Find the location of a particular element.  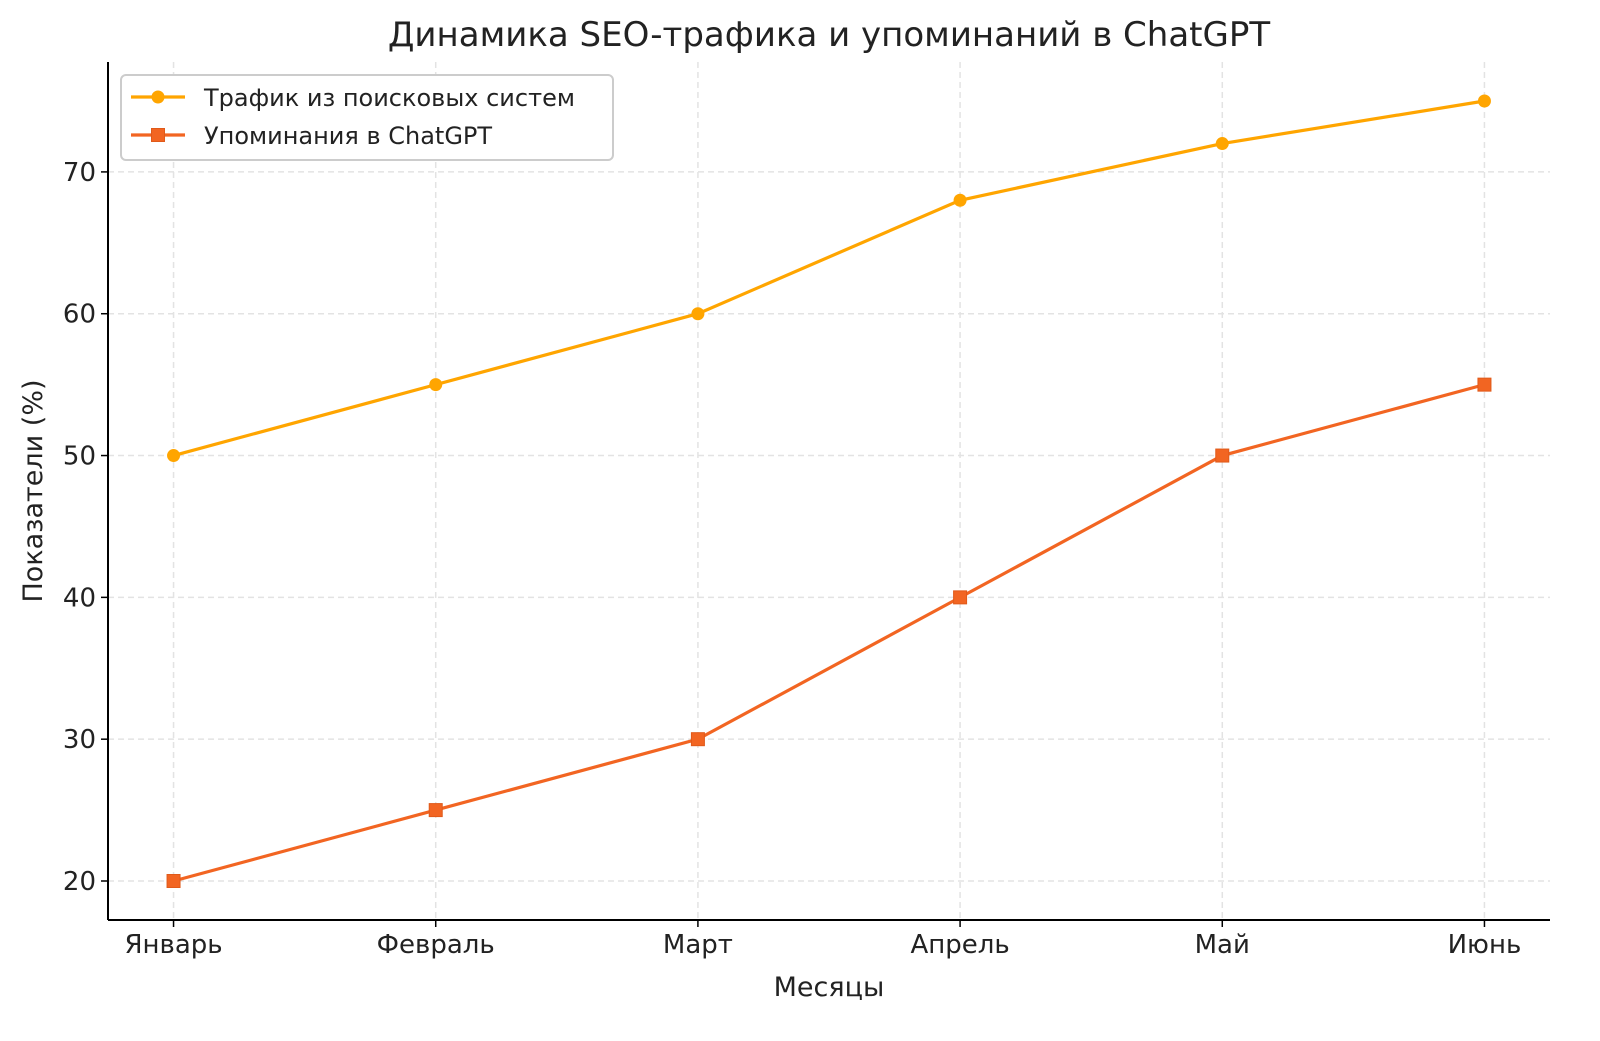

x-tick-label: Апрель is located at coordinates (959, 945).